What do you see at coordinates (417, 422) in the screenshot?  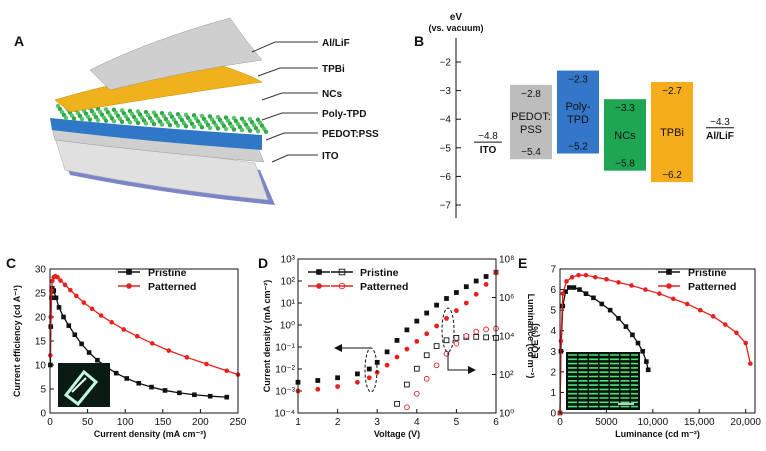 I see `x-tick-label: 4` at bounding box center [417, 422].